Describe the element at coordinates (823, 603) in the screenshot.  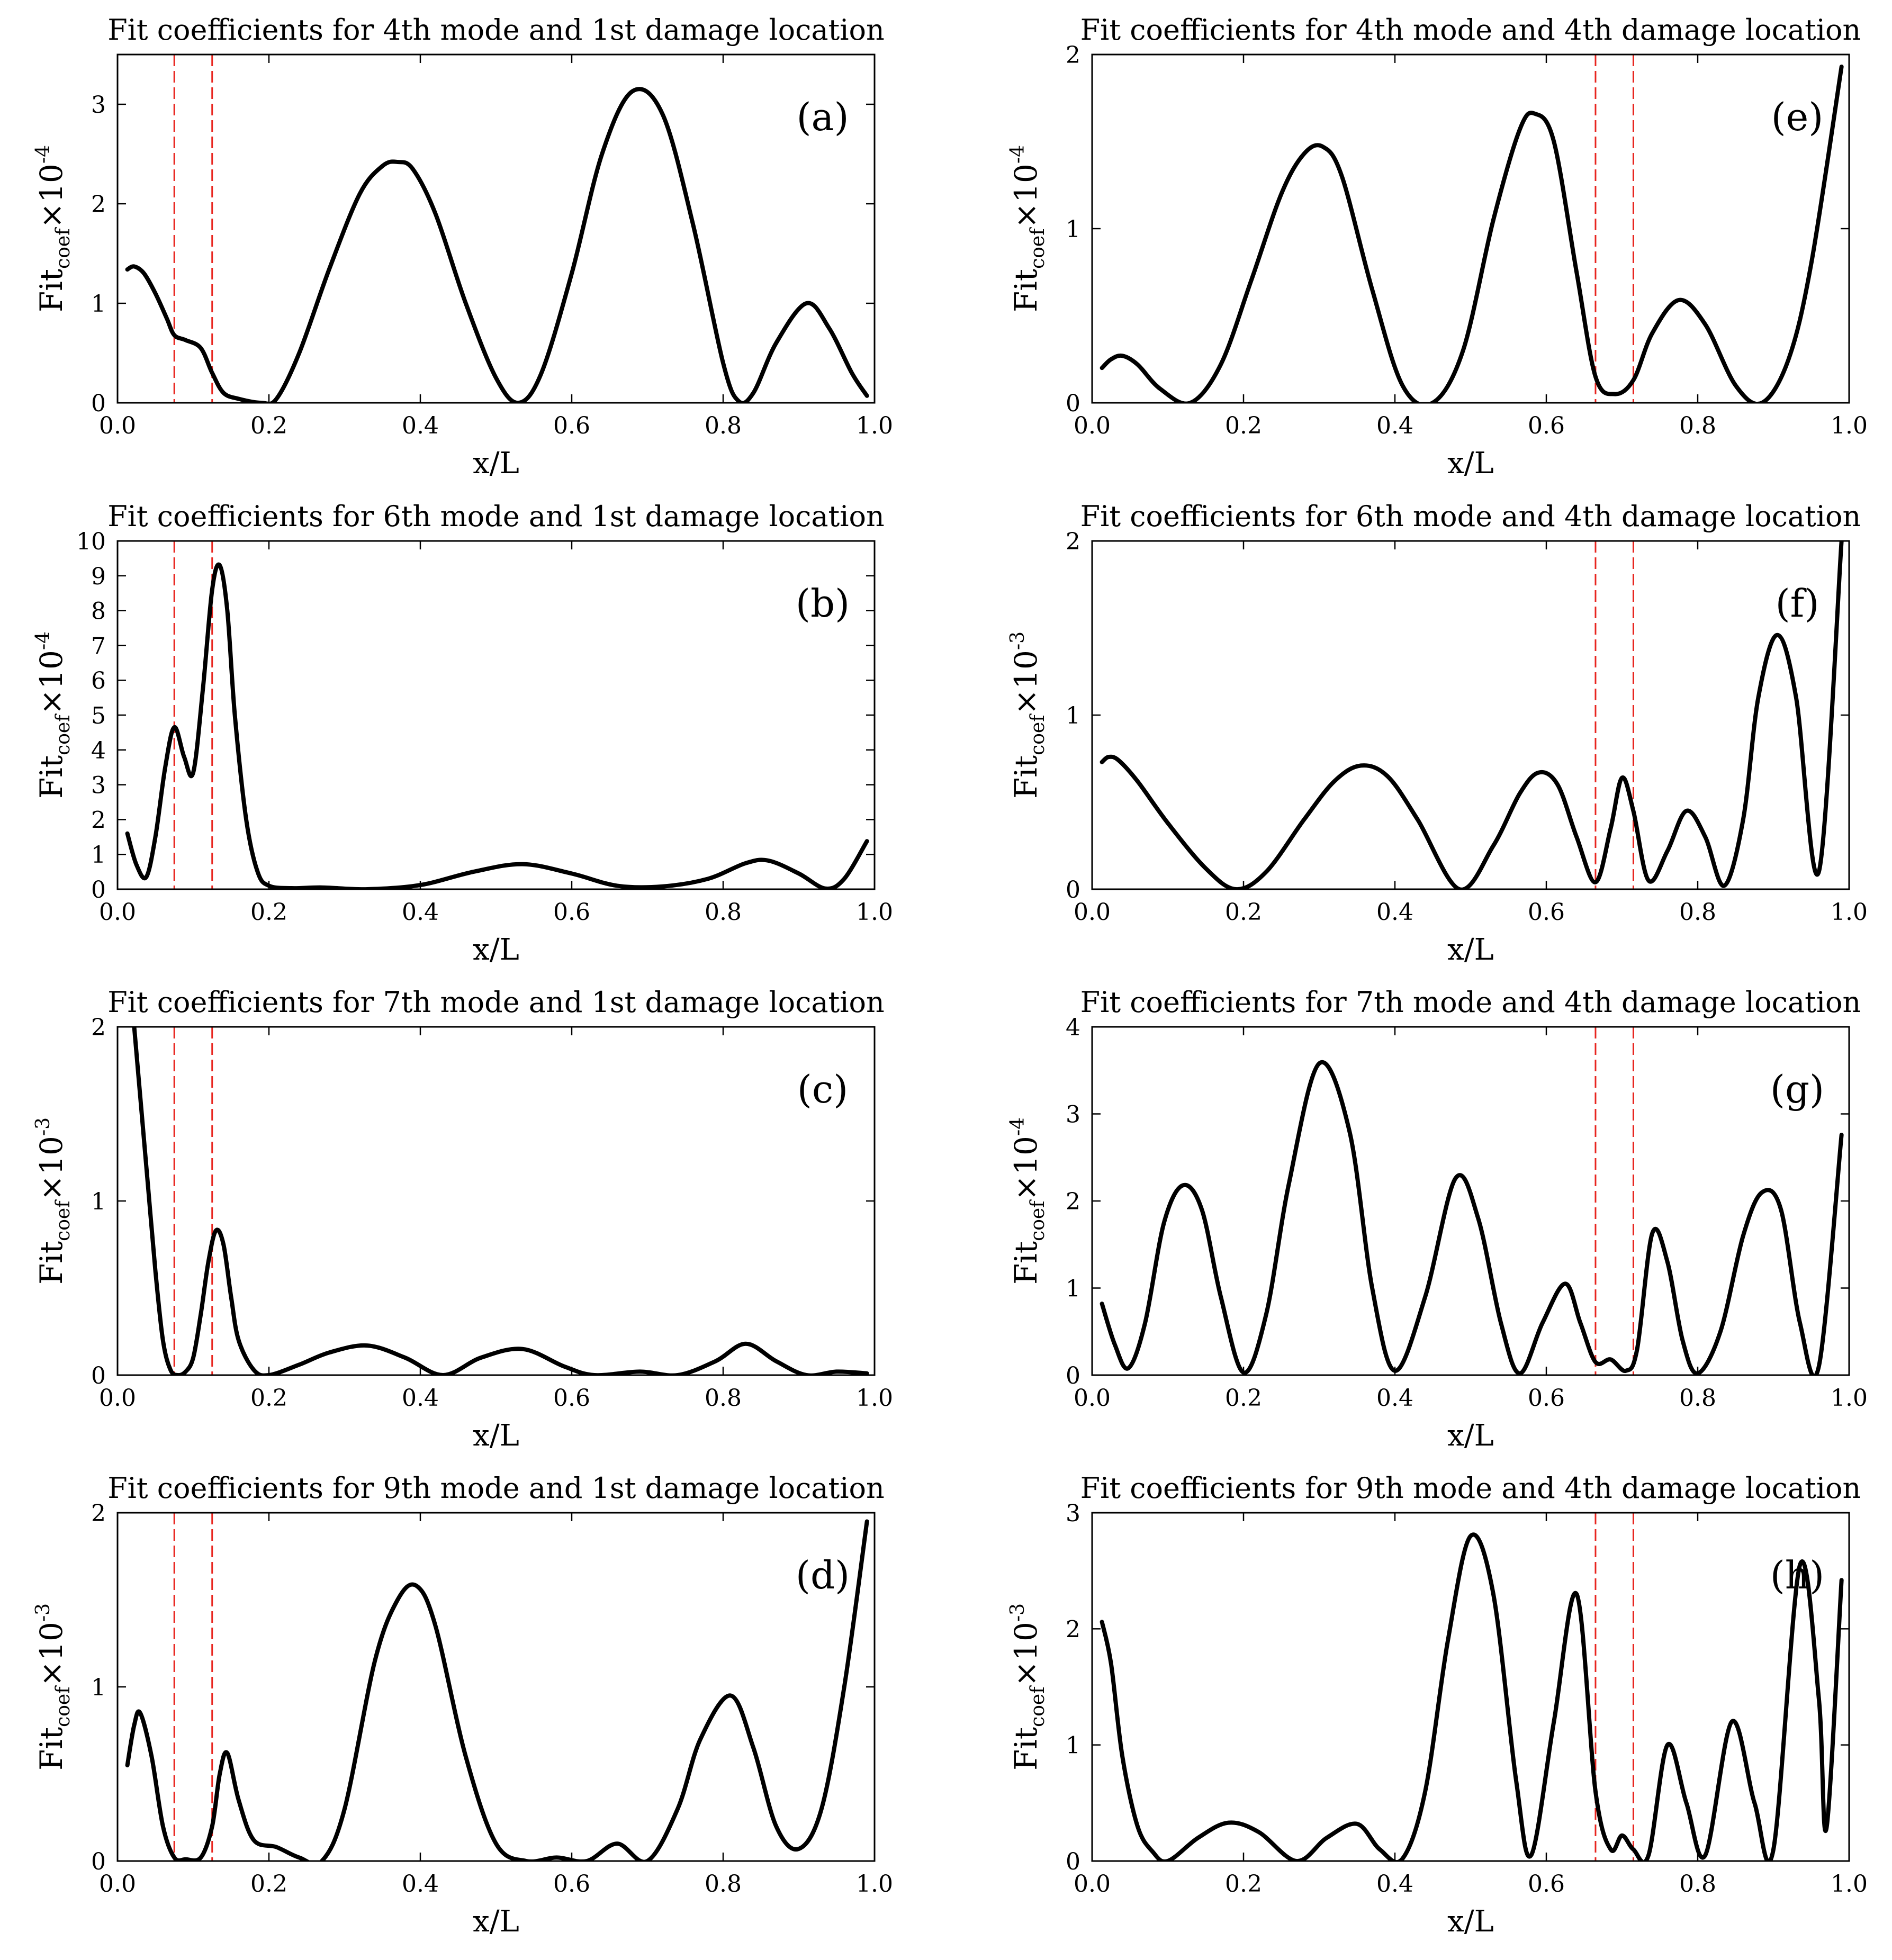
I see `panel-label: (b)` at that location.